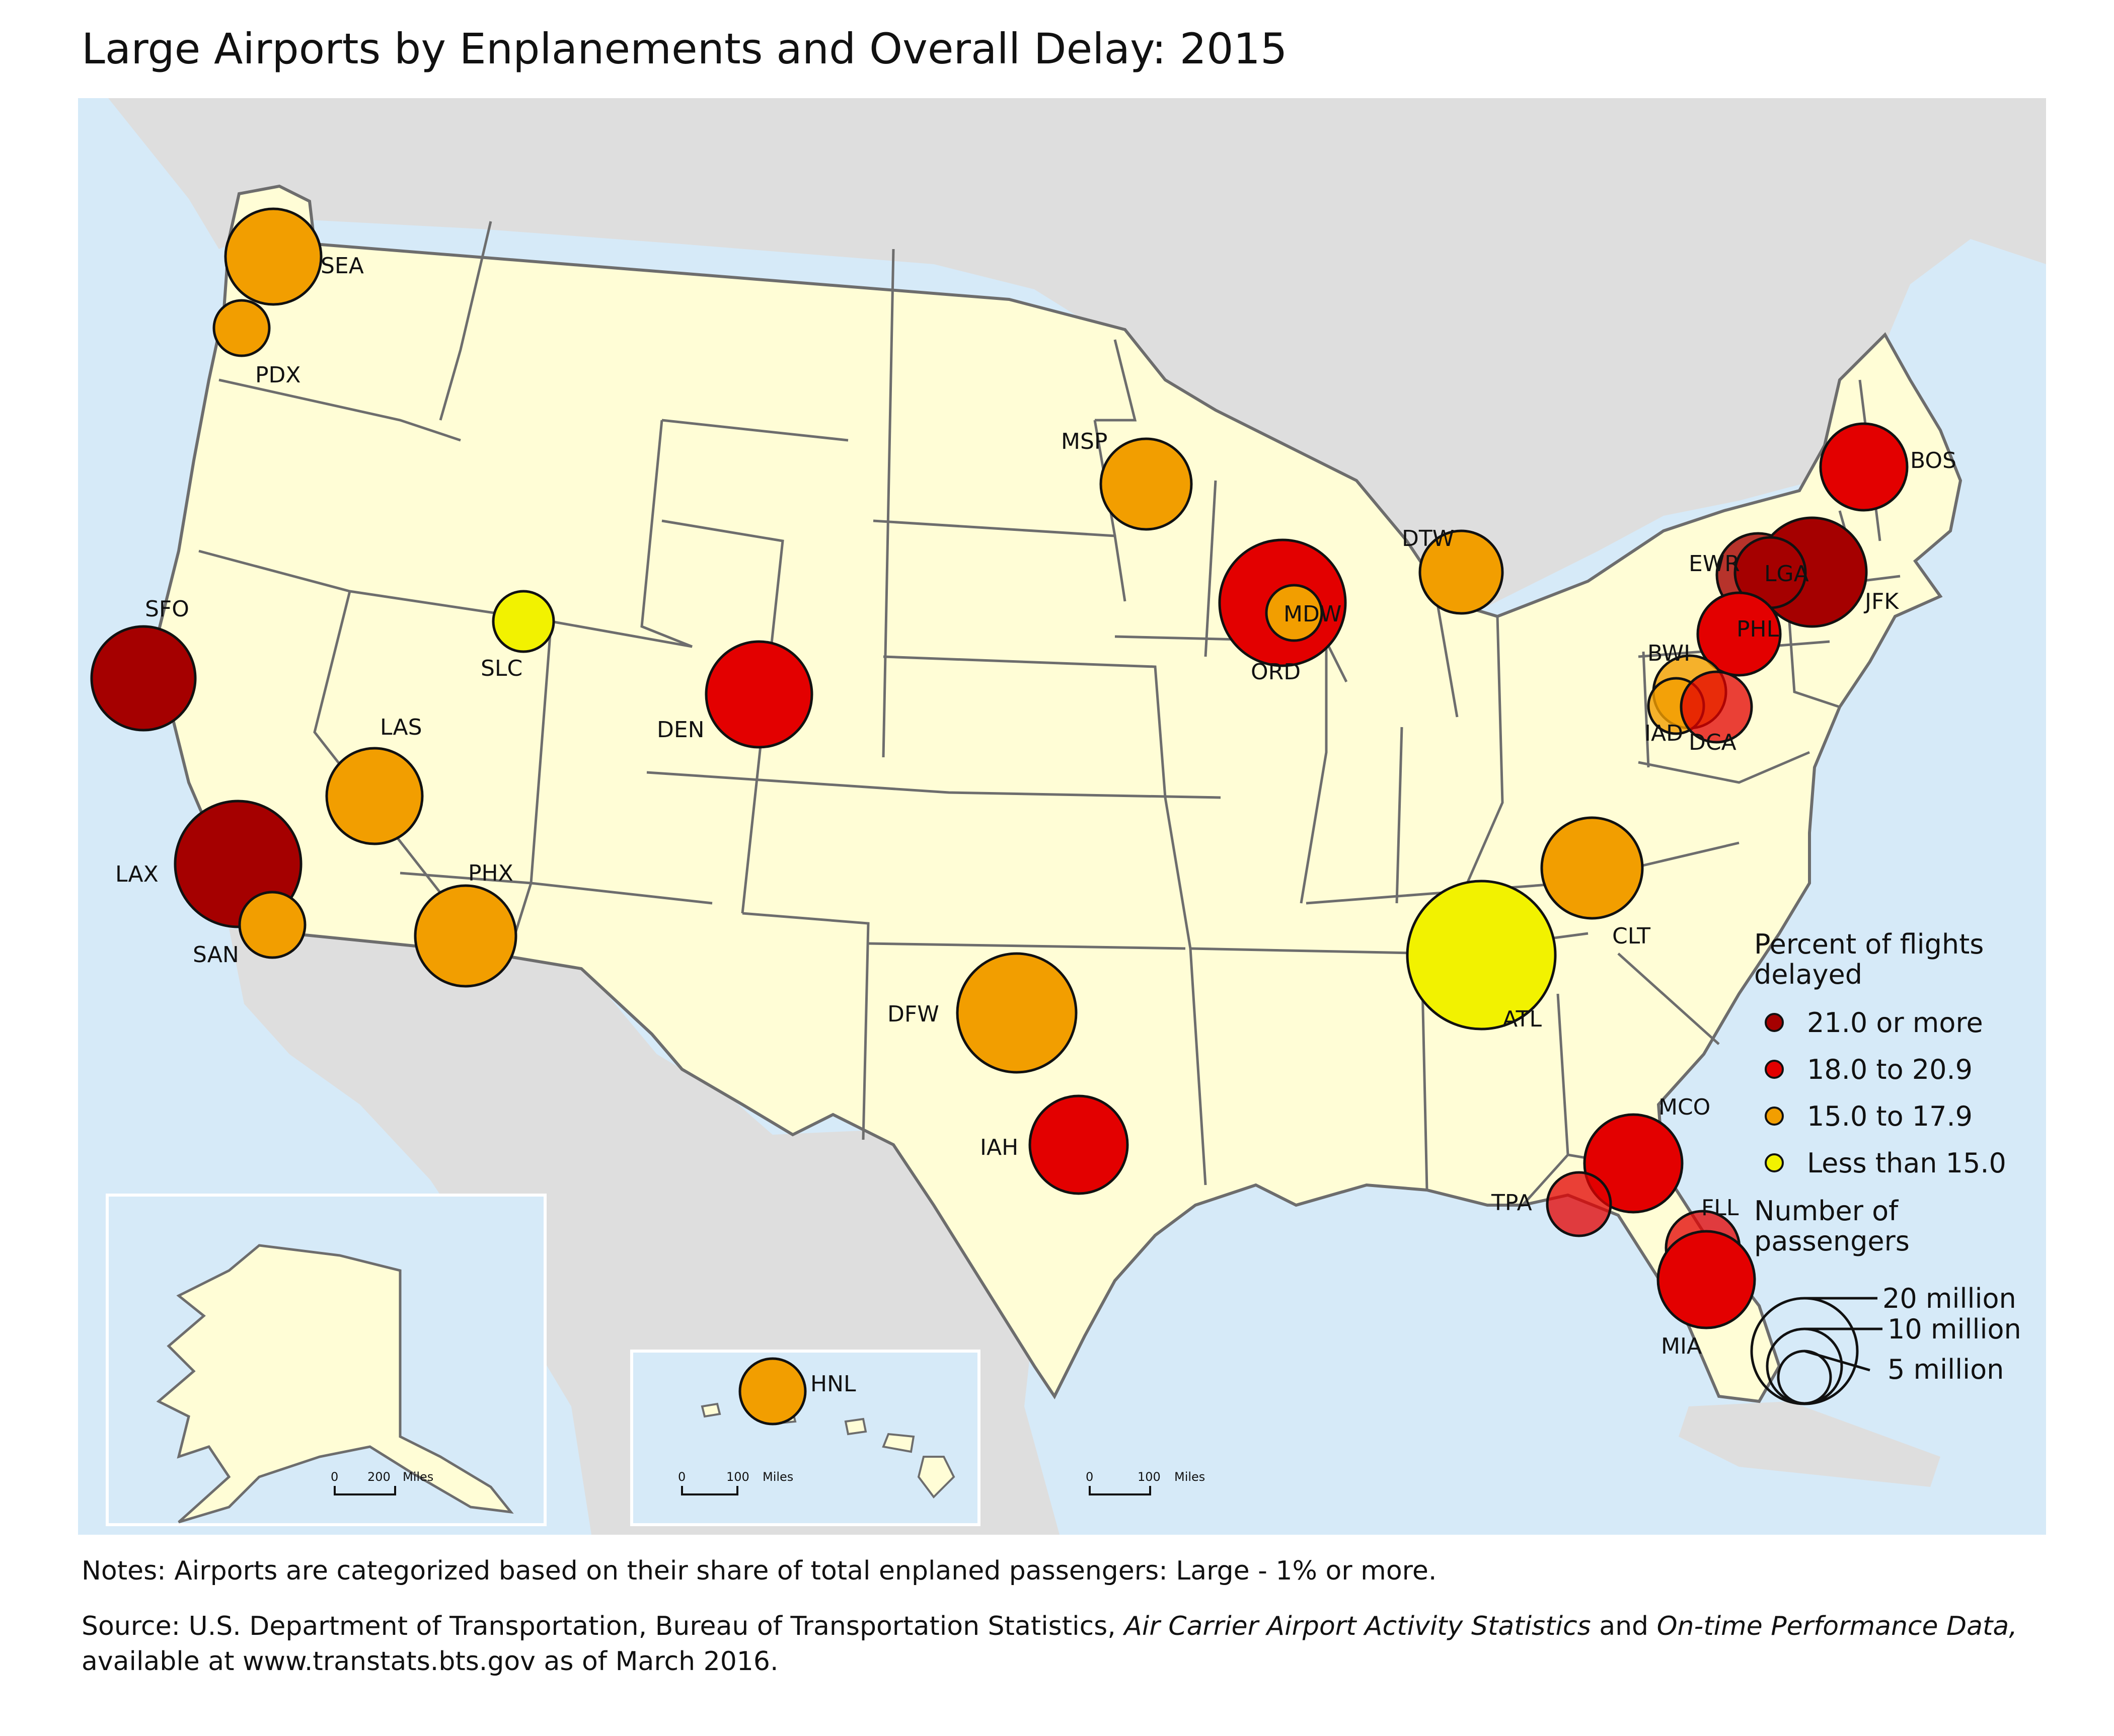 The width and height of the screenshot is (2114, 1736). Describe the element at coordinates (490, 873) in the screenshot. I see `airport-phx-label: PHX` at that location.